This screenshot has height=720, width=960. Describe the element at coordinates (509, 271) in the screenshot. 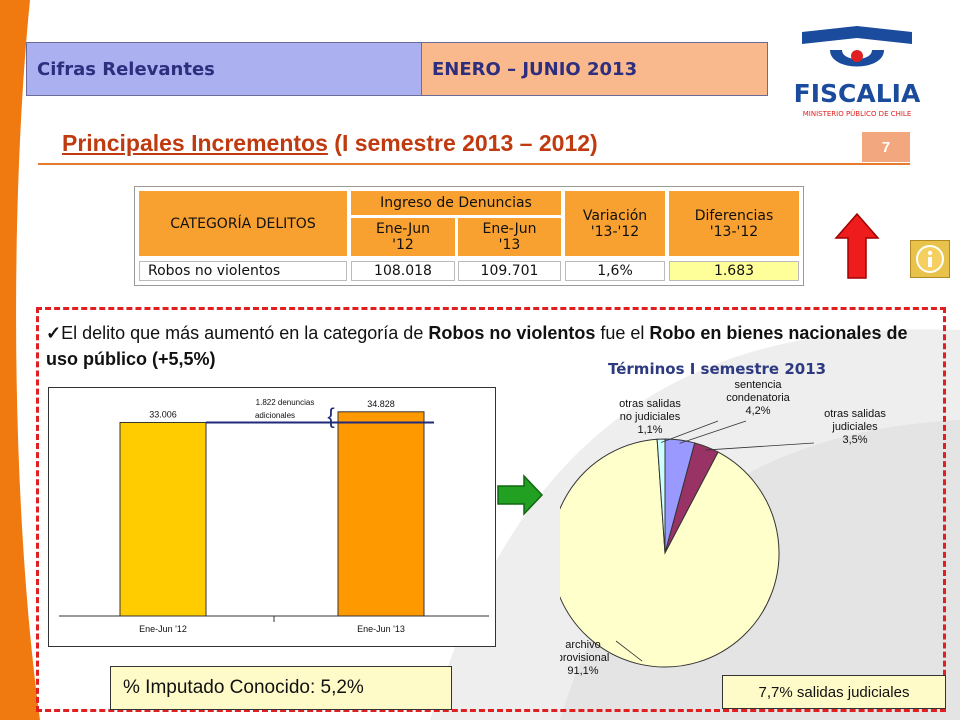

I see `table-cell-2013: 109.701` at that location.